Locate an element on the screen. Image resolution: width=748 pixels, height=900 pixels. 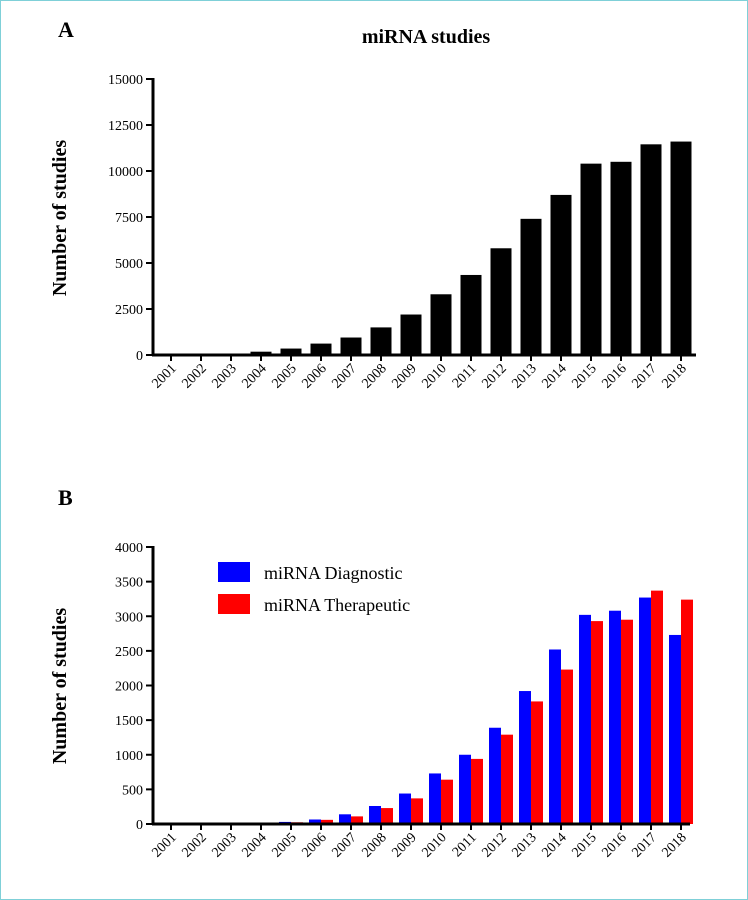
bar-2008-diagnostic is located at coordinates (375, 814).